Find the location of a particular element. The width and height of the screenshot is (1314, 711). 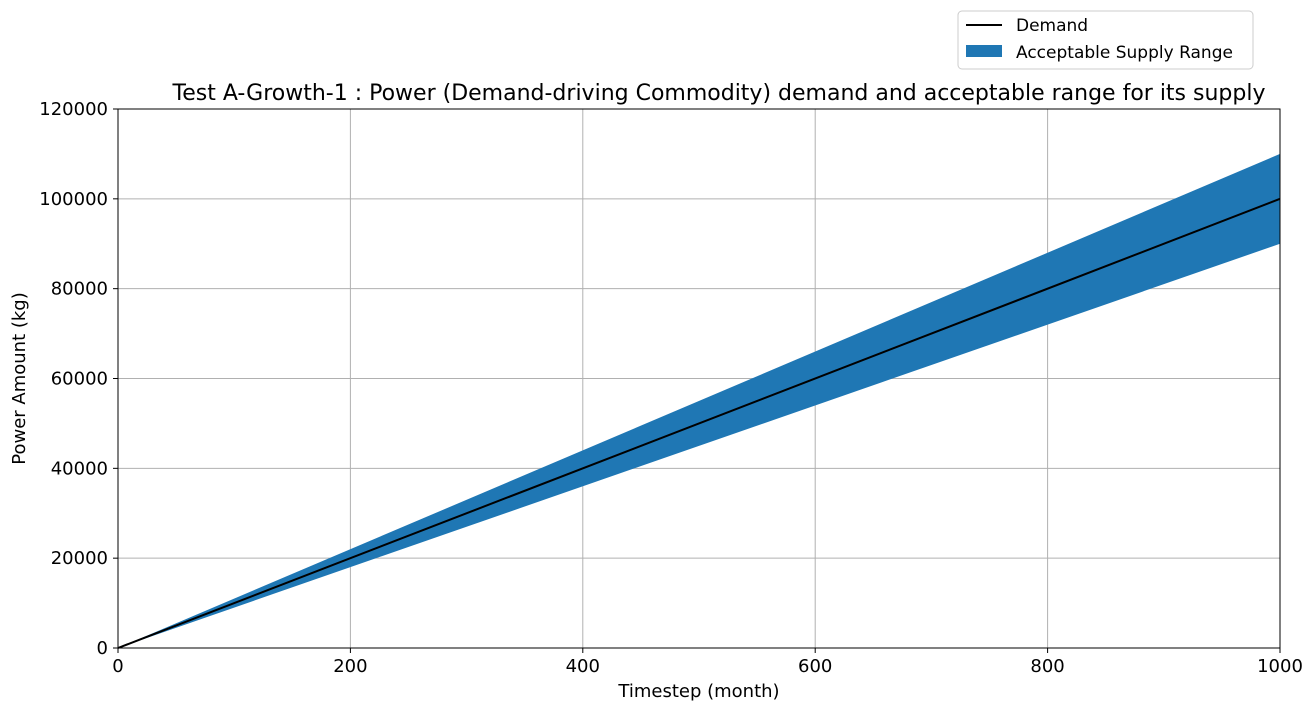

x-tick-label: 600 is located at coordinates (815, 666).